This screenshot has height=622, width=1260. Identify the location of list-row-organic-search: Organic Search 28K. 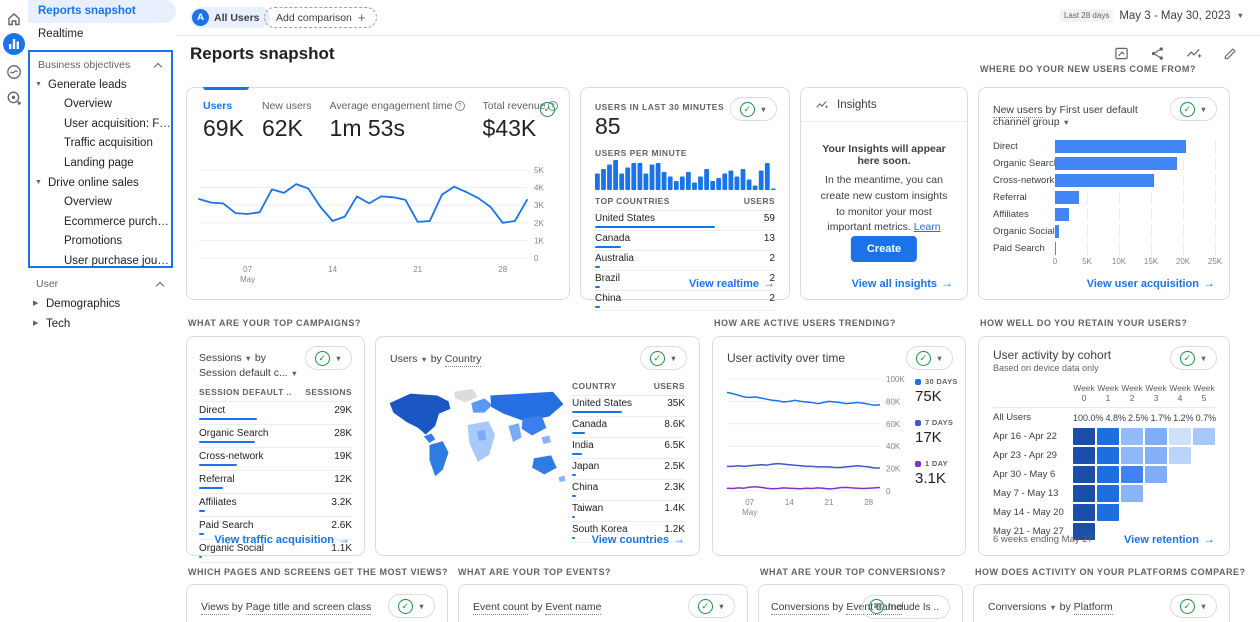
(275, 436).